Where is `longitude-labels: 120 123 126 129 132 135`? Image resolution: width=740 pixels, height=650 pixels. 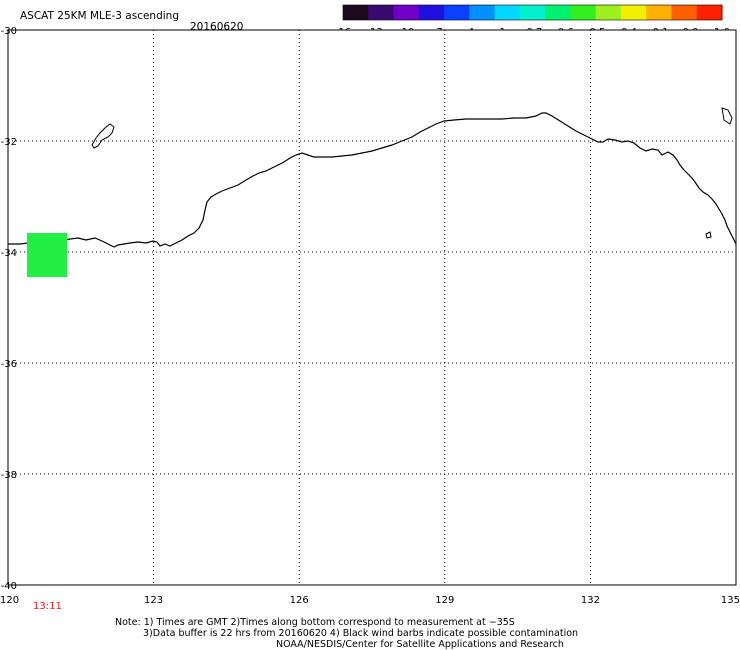
longitude-labels: 120 123 126 129 132 135 is located at coordinates (370, 600).